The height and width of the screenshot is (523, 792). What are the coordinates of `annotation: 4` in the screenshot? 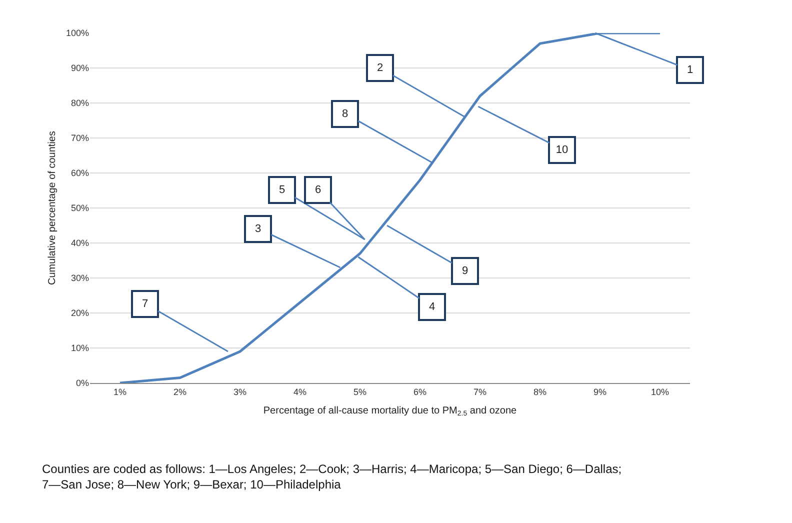 It's located at (432, 307).